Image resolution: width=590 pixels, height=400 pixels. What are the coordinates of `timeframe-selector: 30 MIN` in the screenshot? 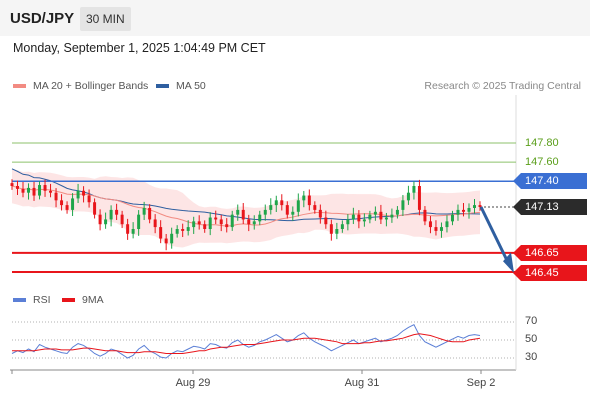 It's located at (105, 19).